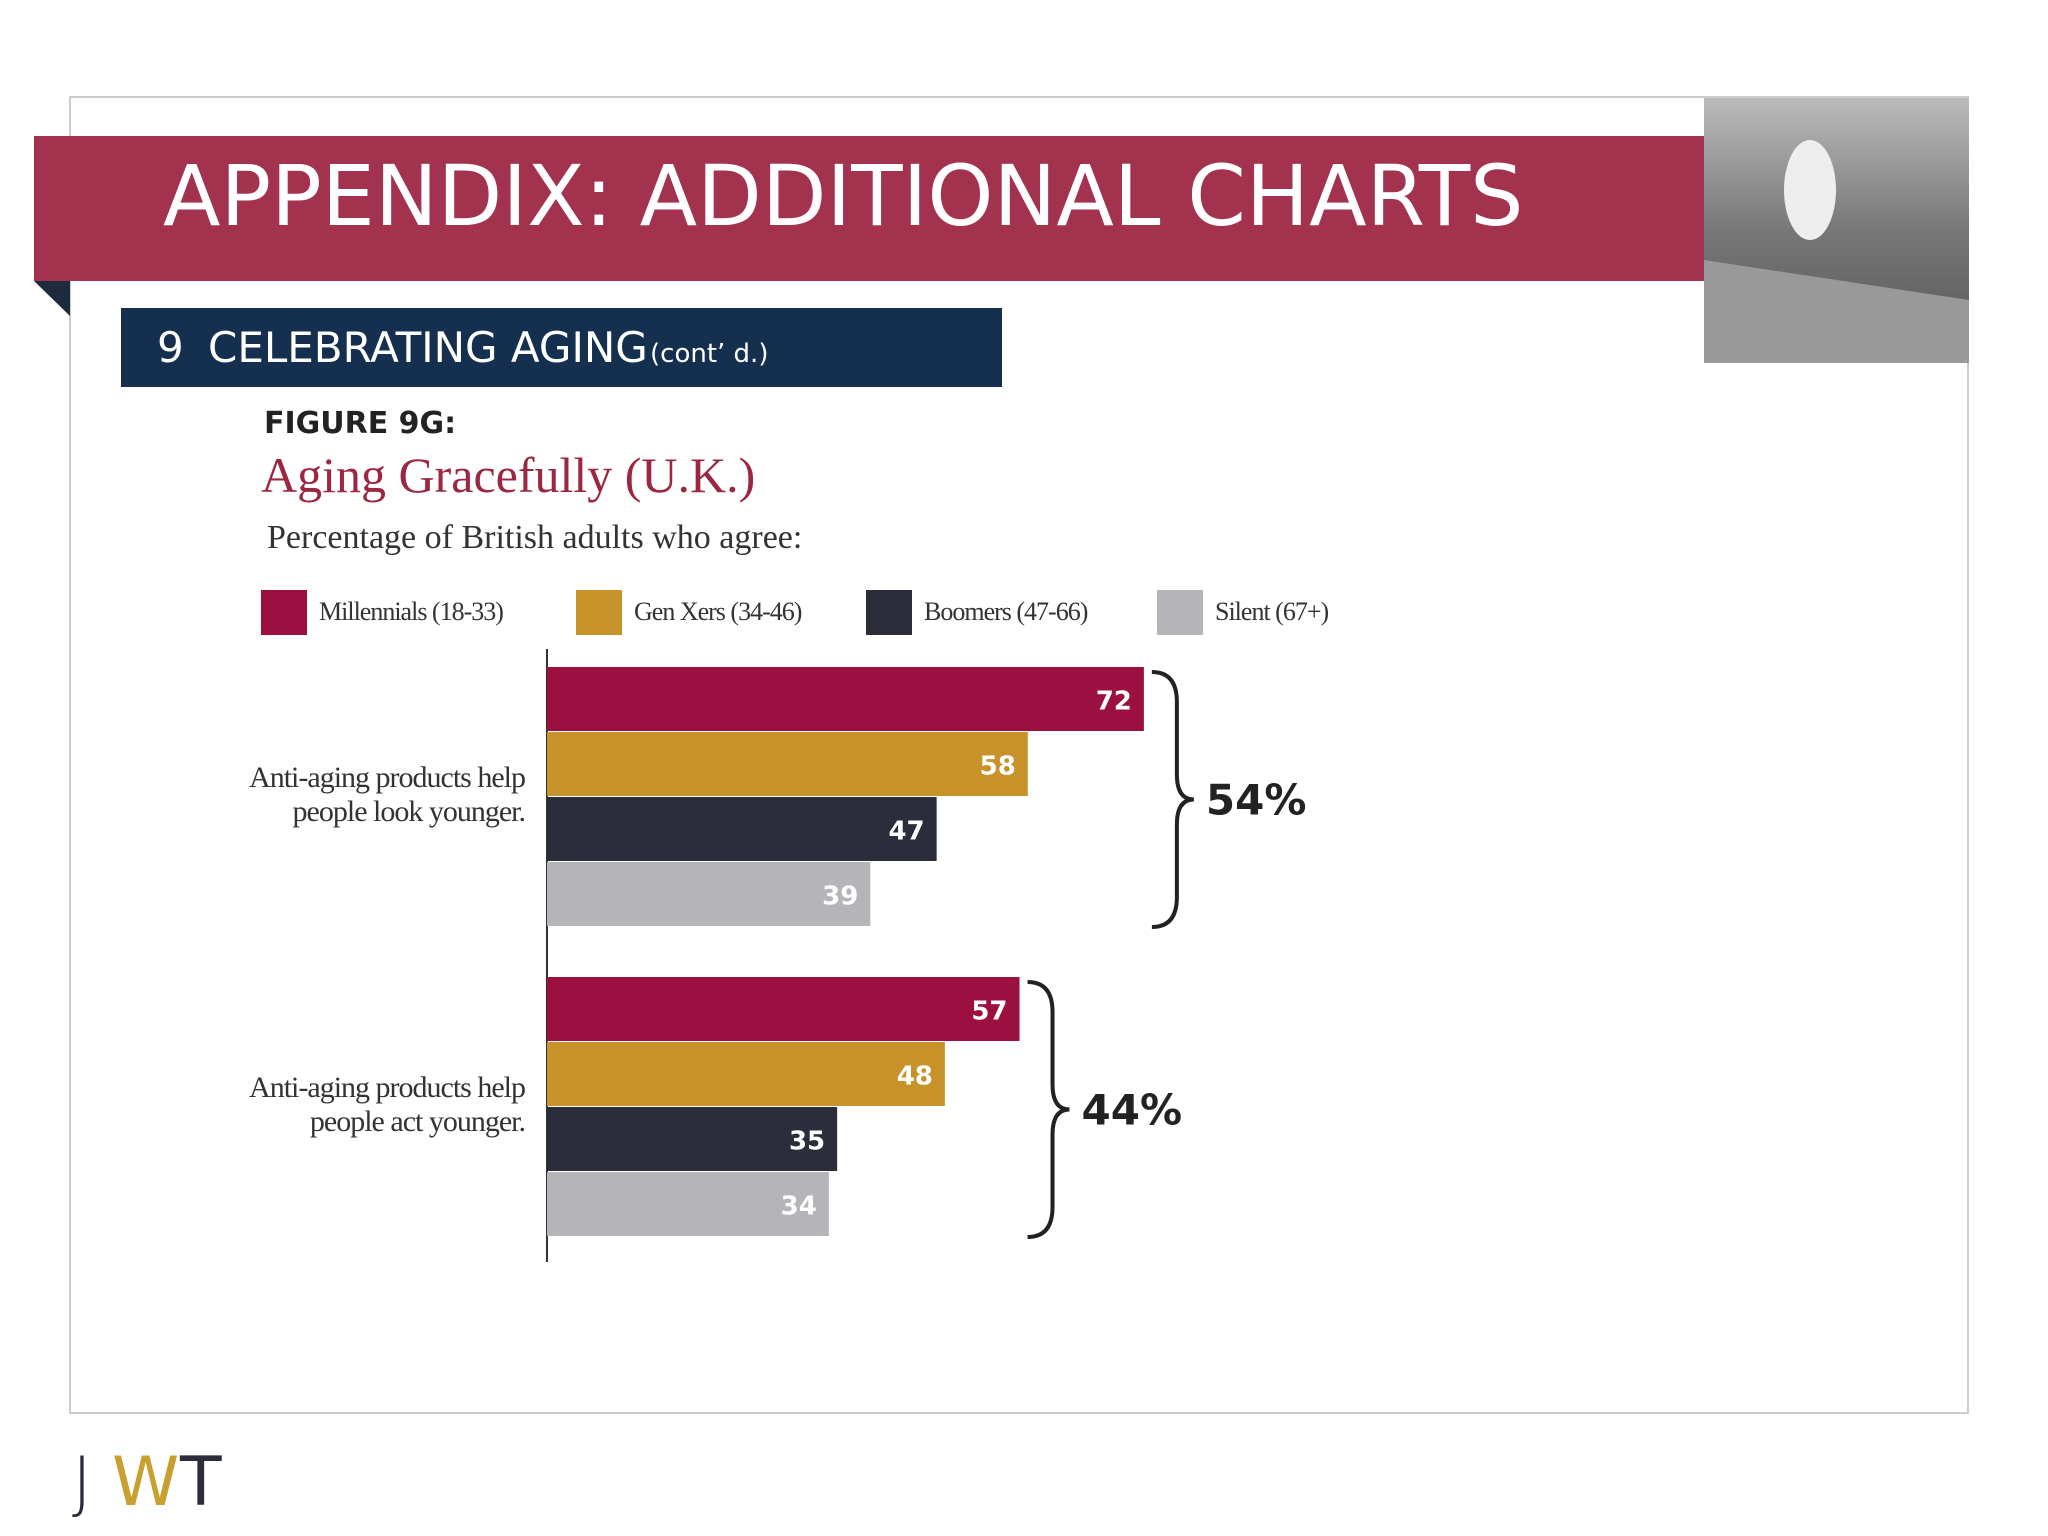 Image resolution: width=2048 pixels, height=1536 pixels. What do you see at coordinates (1132, 1110) in the screenshot?
I see `annotation: 44%` at bounding box center [1132, 1110].